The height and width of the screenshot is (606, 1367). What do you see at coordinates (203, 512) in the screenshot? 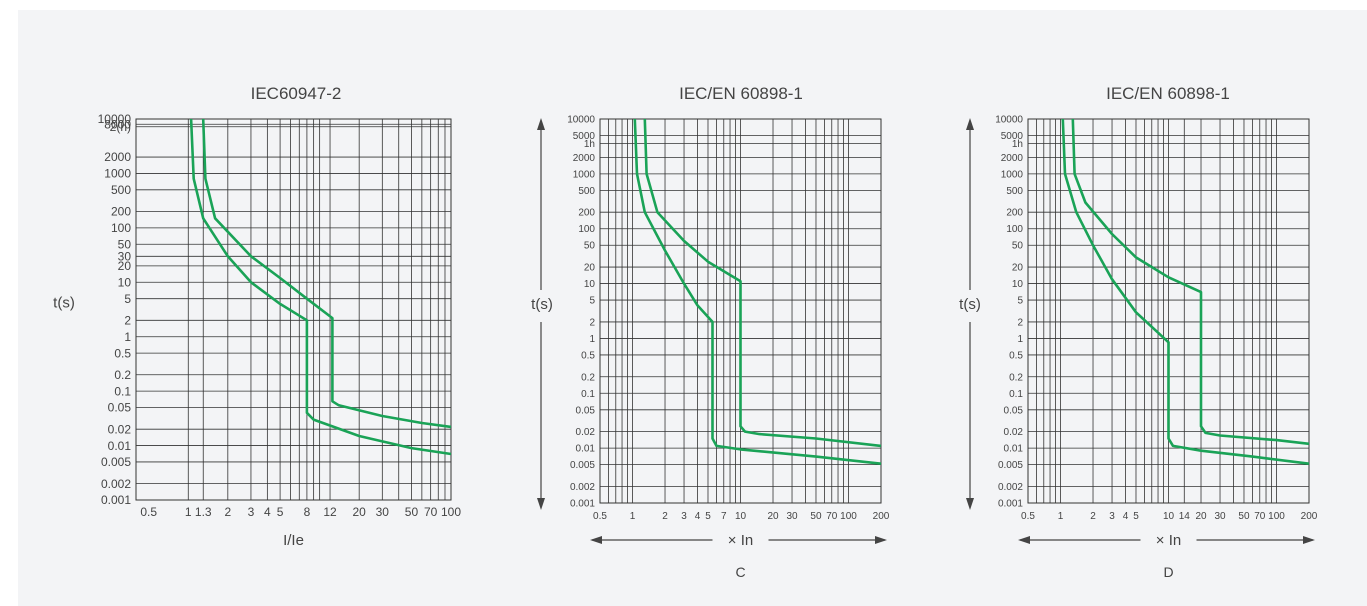
I see `x-tick-label: 1.3` at bounding box center [203, 512].